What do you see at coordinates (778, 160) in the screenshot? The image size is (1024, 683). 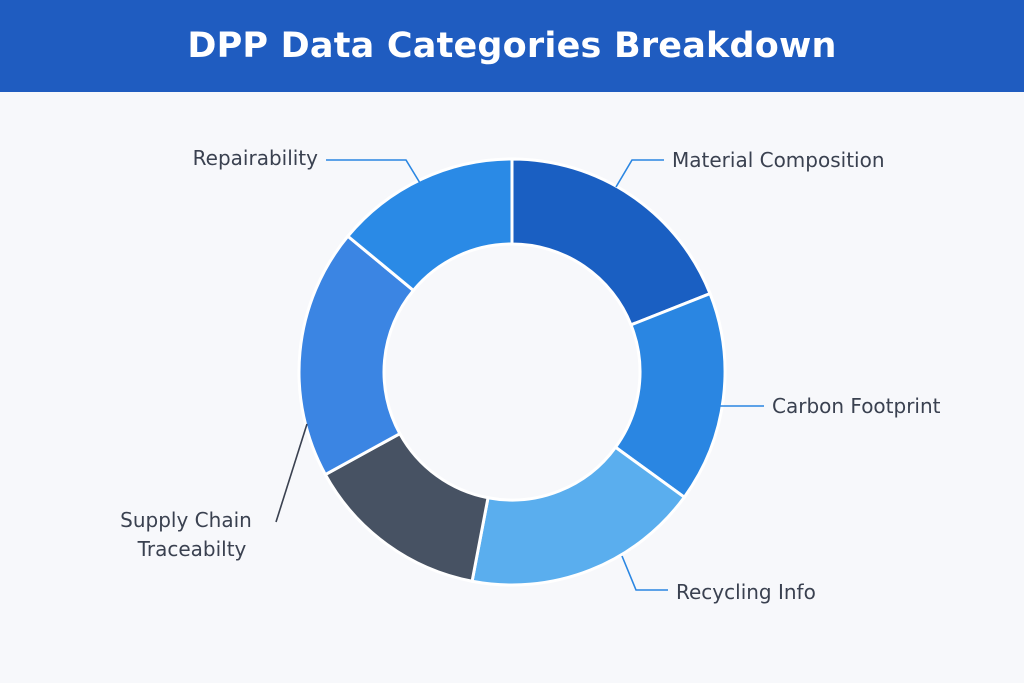 I see `slice-label-0: Material Composition` at bounding box center [778, 160].